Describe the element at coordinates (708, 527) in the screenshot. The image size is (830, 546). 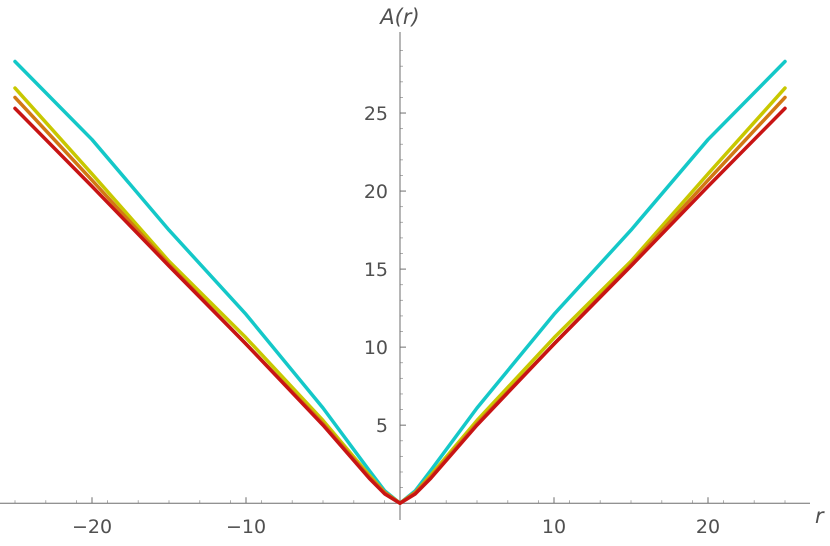
I see `x-tick-label: 20` at that location.